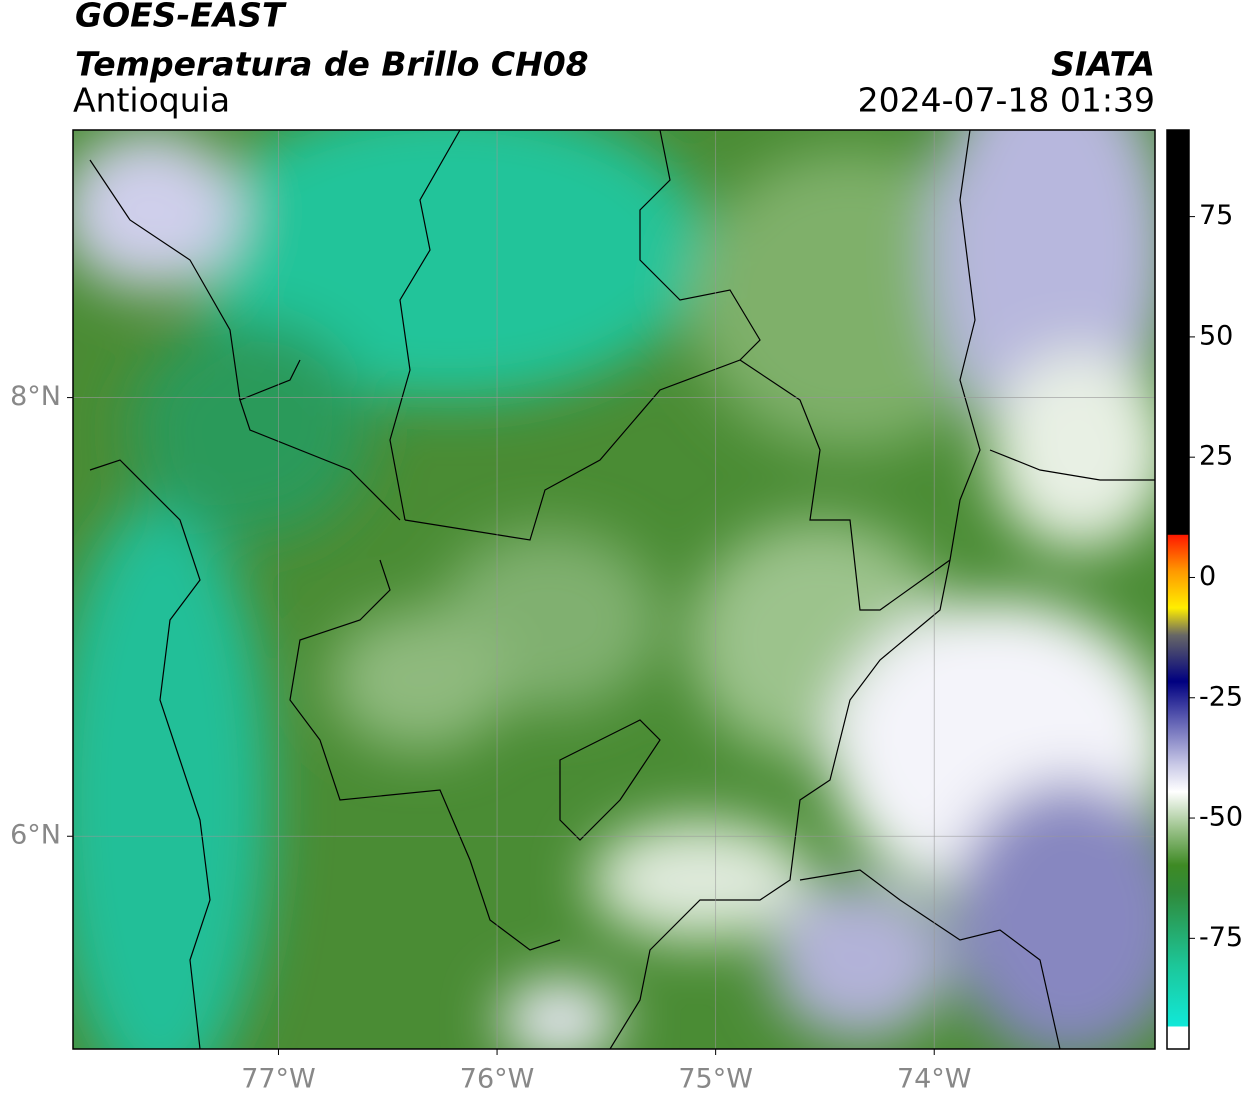 This screenshot has width=1252, height=1103. I want to click on colorbar-tick-label: -50, so click(1221, 817).